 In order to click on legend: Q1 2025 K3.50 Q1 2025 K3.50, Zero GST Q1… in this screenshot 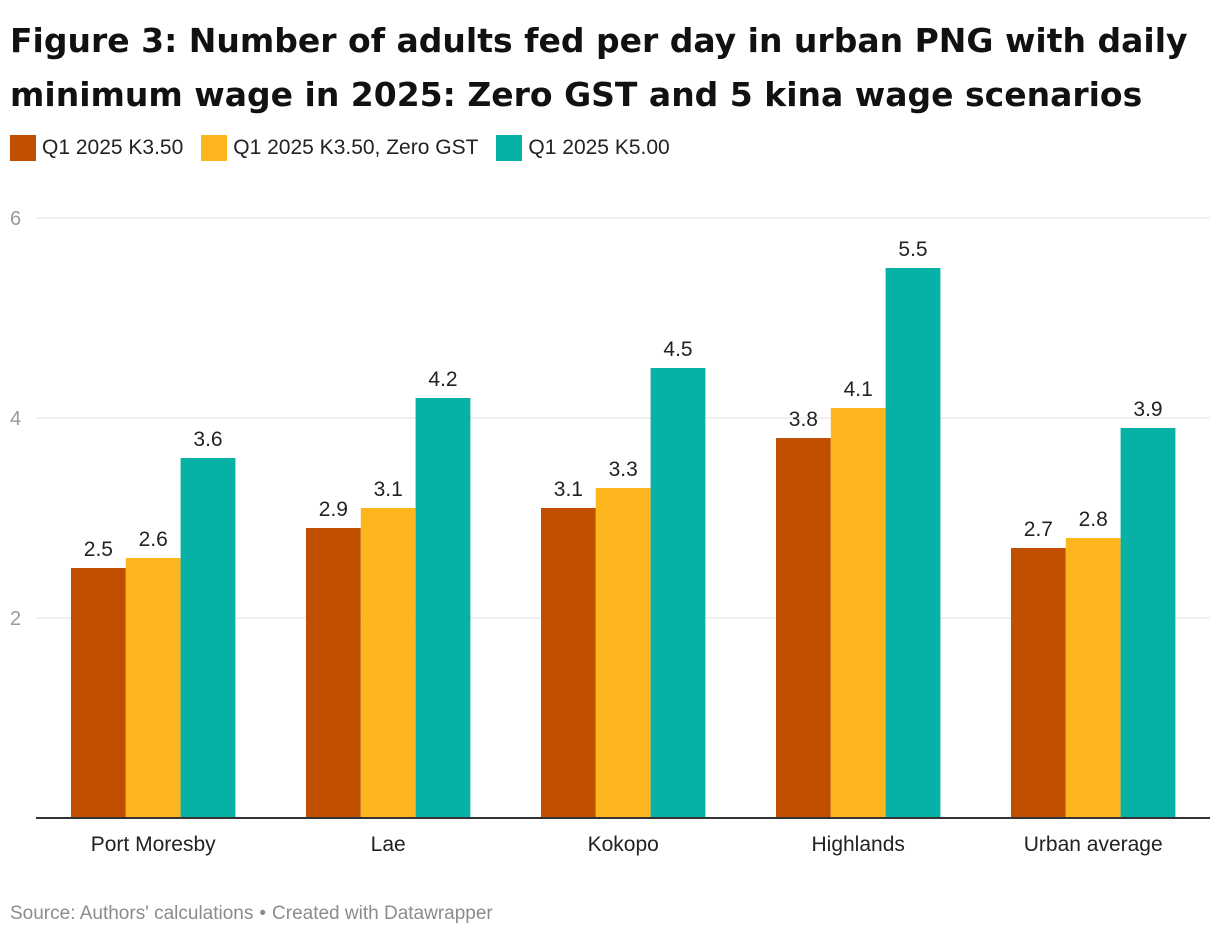, I will do `click(340, 148)`.